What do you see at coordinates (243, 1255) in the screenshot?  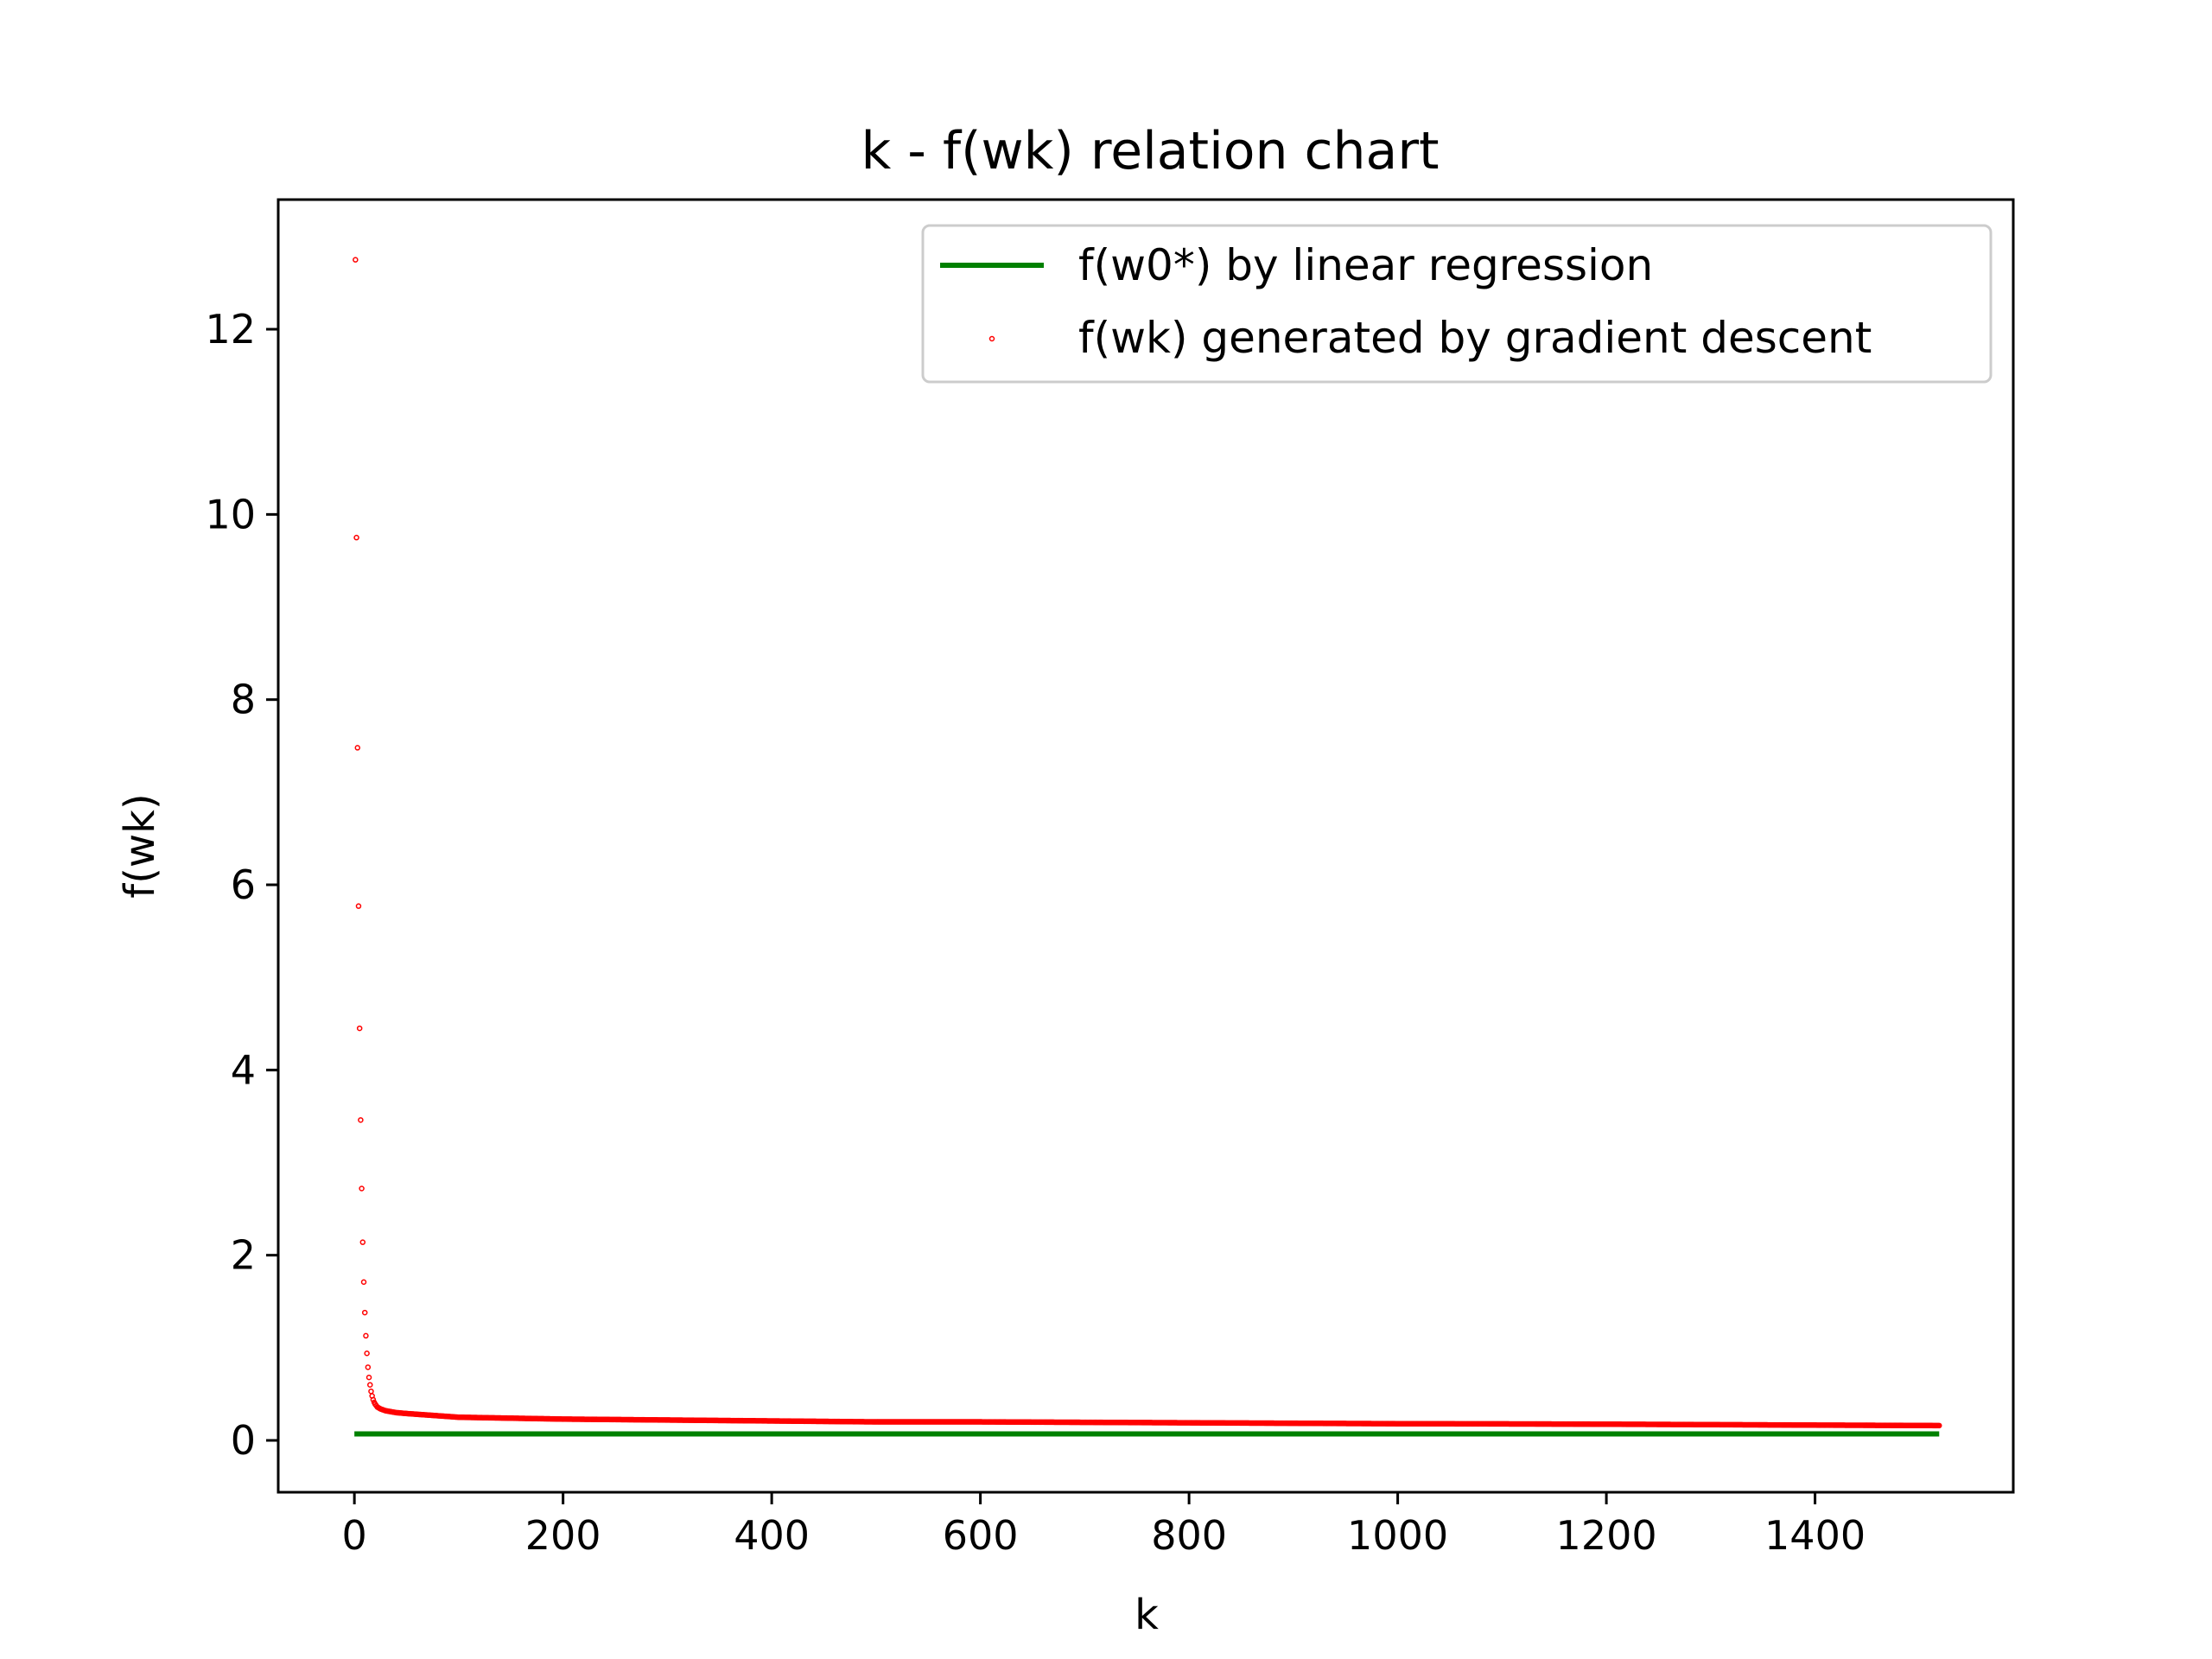 I see `y-tick-label: 2` at bounding box center [243, 1255].